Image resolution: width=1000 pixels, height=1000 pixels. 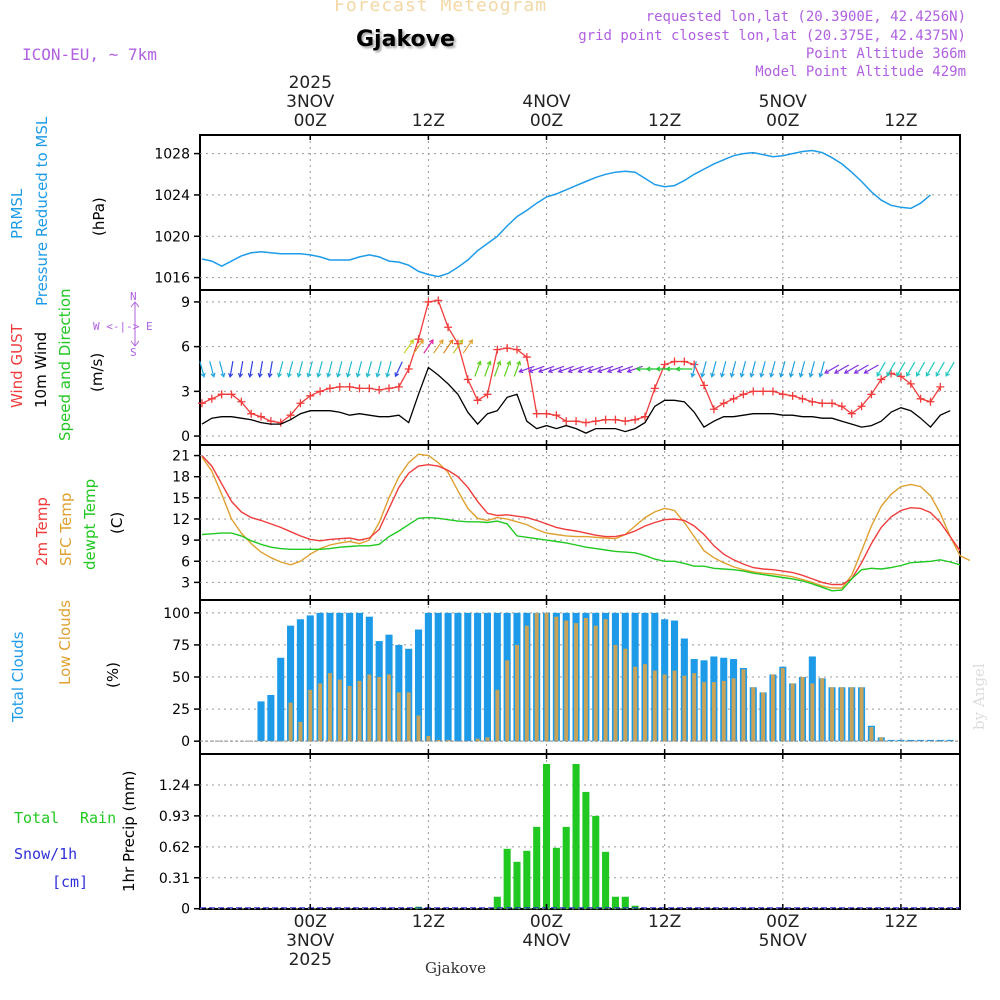 I want to click on prmsl-line, so click(x=566, y=213).